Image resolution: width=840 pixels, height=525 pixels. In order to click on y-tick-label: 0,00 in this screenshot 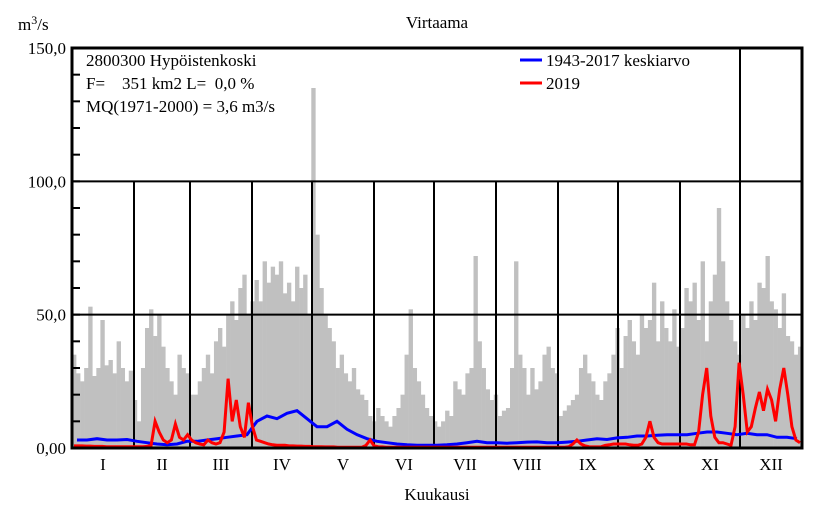, I will do `click(51, 448)`.